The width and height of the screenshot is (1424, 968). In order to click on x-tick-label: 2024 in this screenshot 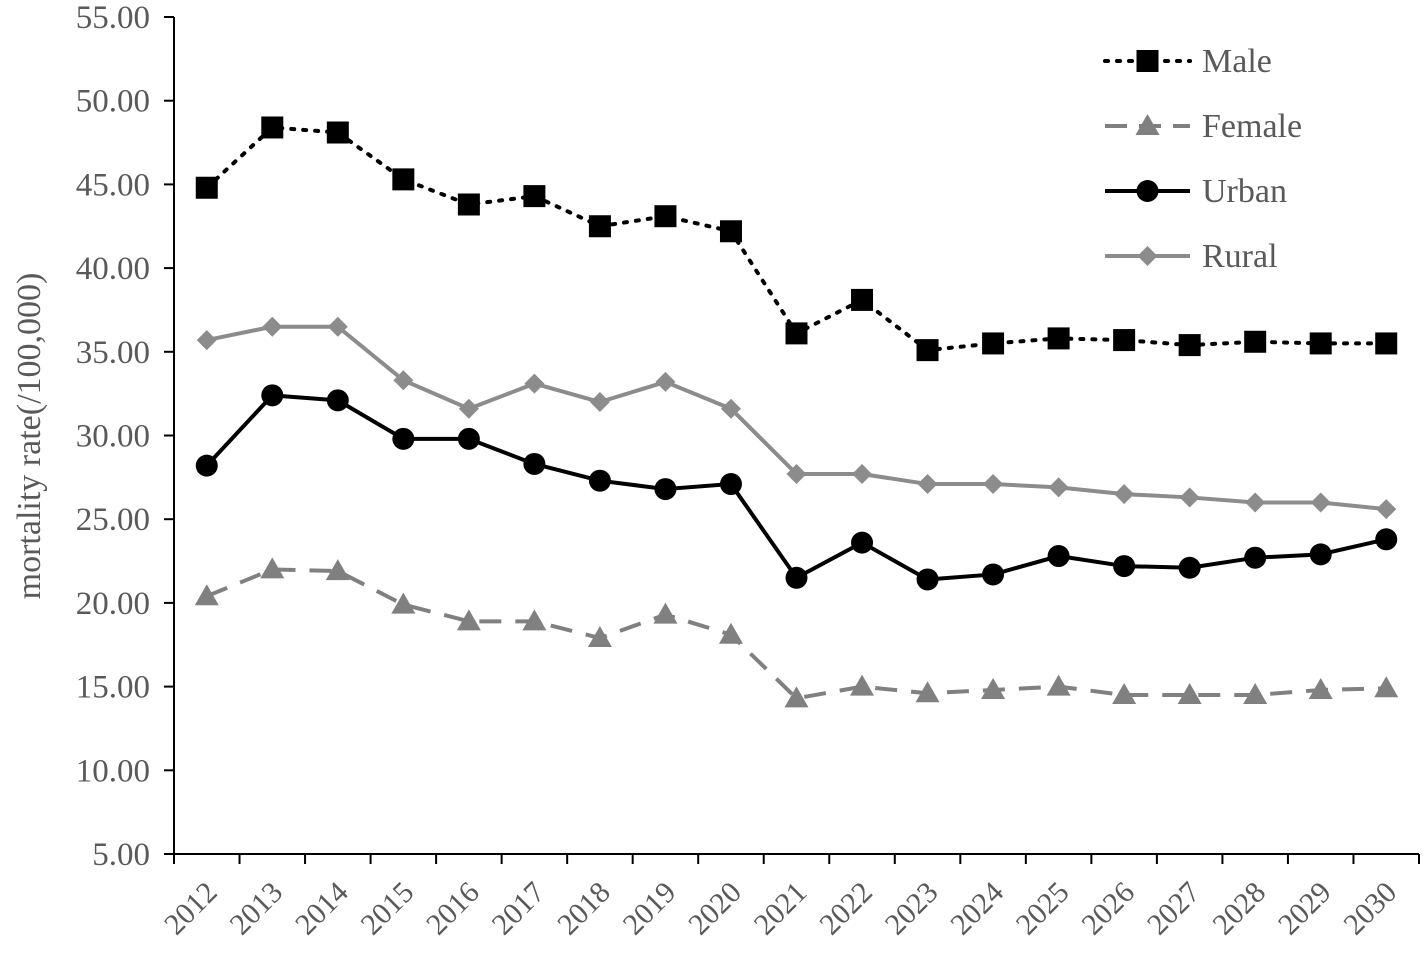, I will do `click(977, 909)`.